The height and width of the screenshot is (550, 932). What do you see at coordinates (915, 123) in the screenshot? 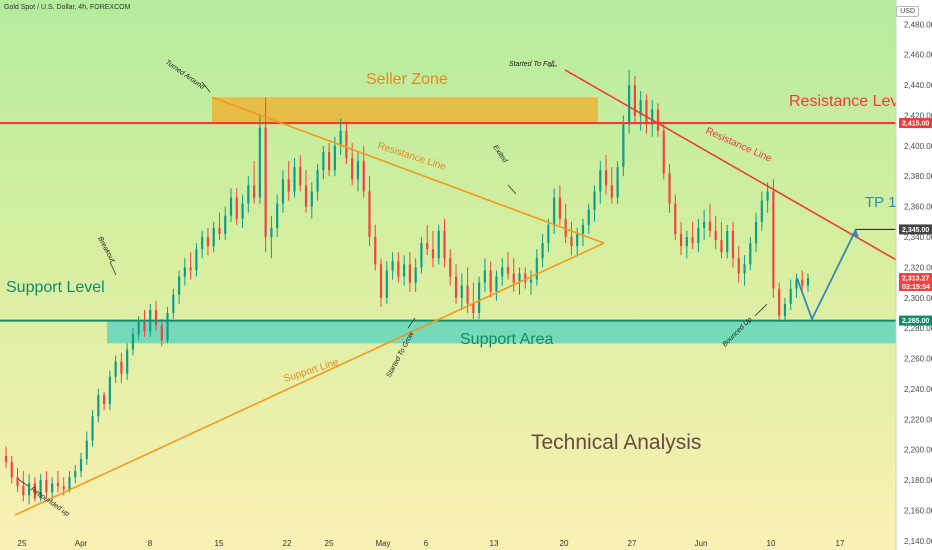
I see `resistance-price-tag-bg` at bounding box center [915, 123].